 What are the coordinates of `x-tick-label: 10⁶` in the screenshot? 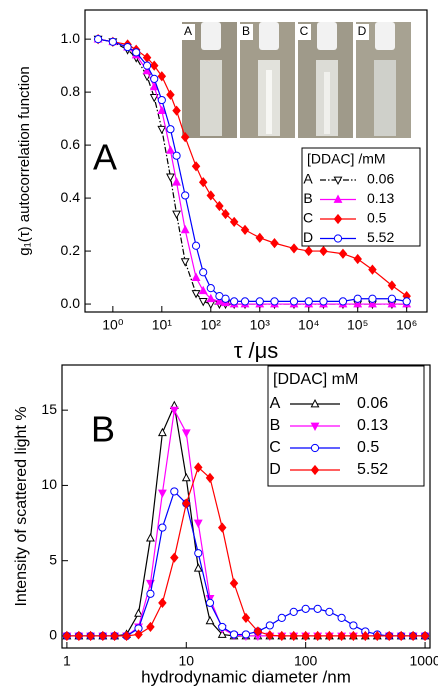 It's located at (406, 325).